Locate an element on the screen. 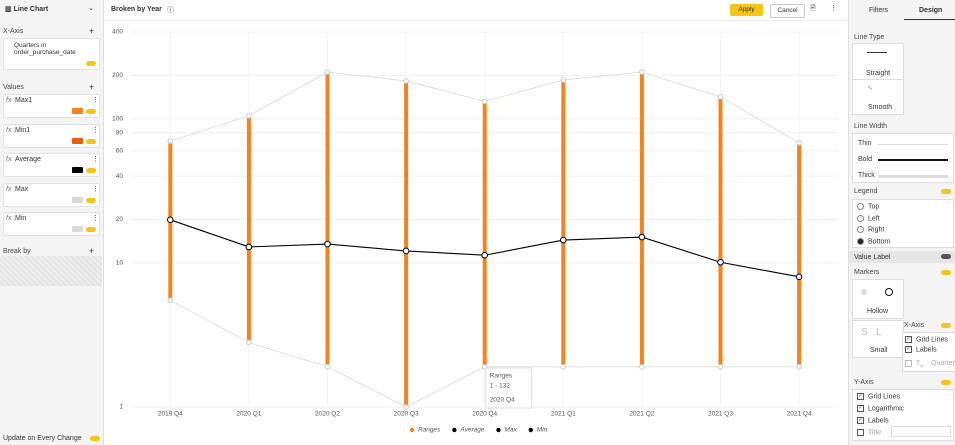  options: Top Left Right Bottom is located at coordinates (903, 223).